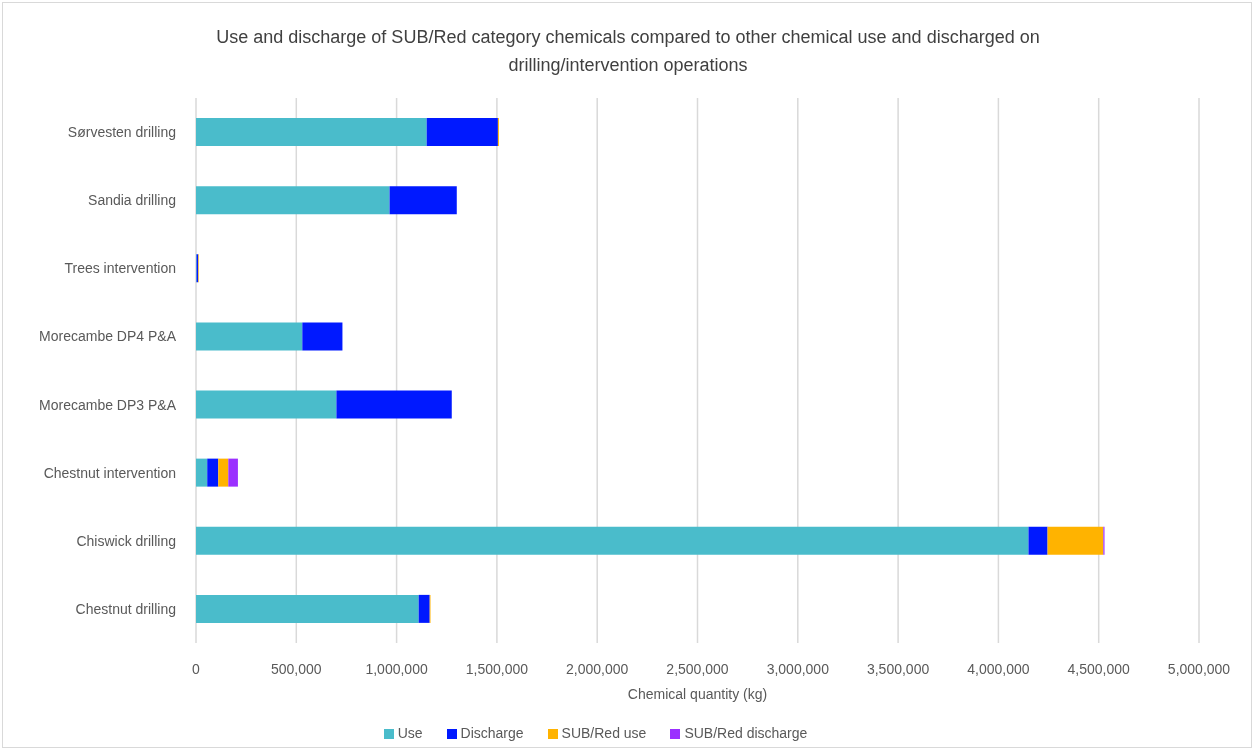 The height and width of the screenshot is (751, 1256). What do you see at coordinates (492, 733) in the screenshot?
I see `legend-label: Discharge` at bounding box center [492, 733].